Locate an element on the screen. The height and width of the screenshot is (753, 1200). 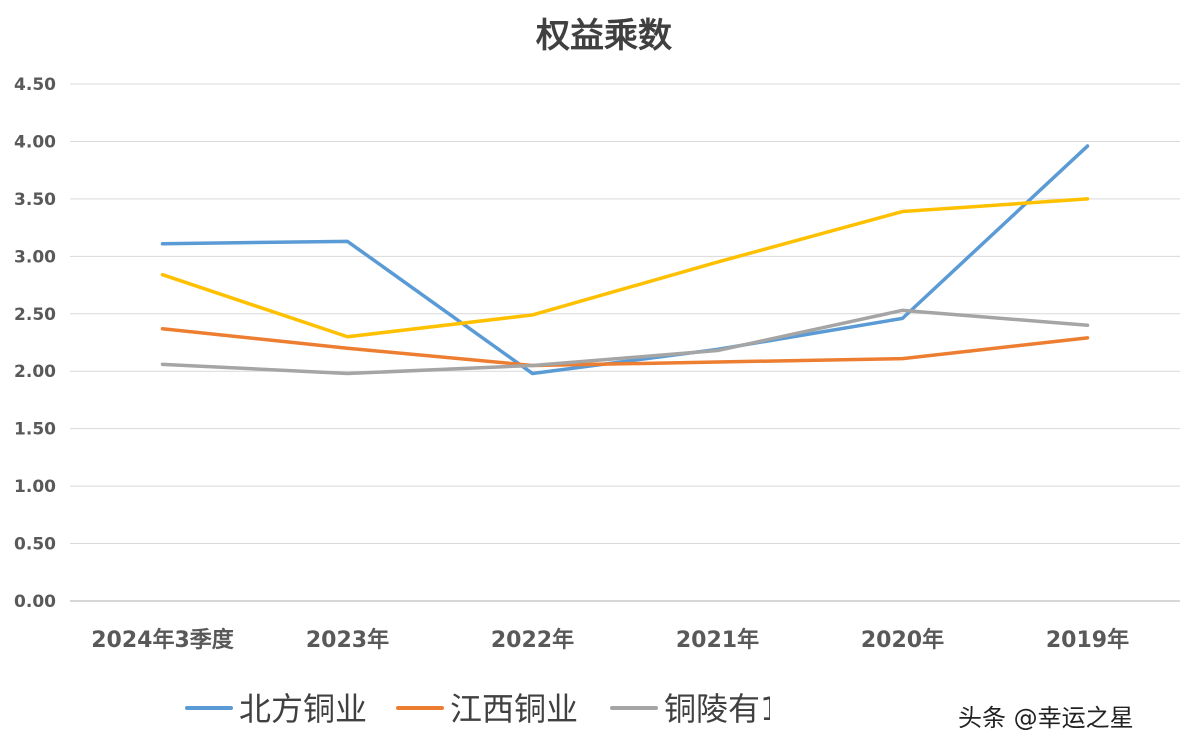
chart-title: 权益乘数 is located at coordinates (603, 36).